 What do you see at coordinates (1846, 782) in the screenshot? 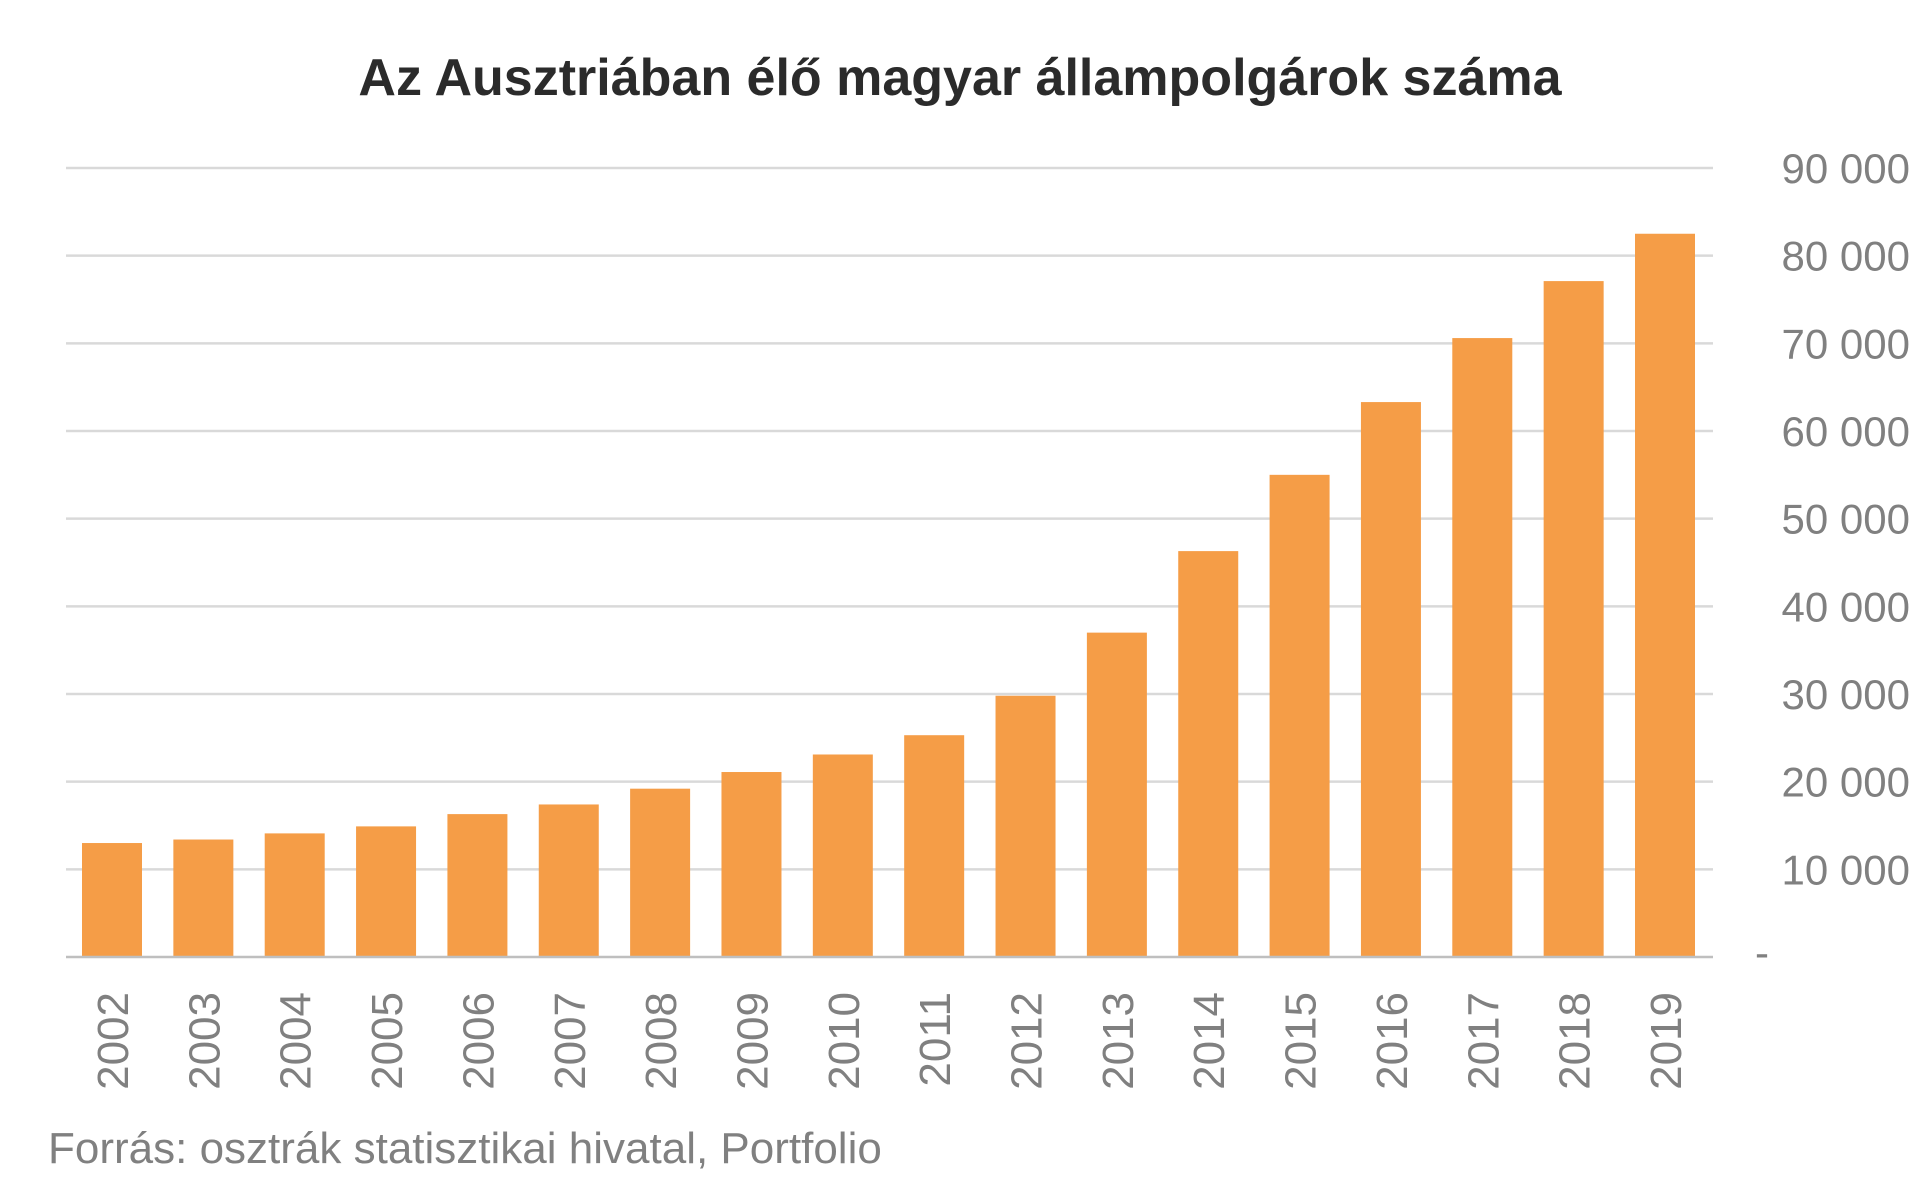
I see `y-tick-label: 20 000` at bounding box center [1846, 782].